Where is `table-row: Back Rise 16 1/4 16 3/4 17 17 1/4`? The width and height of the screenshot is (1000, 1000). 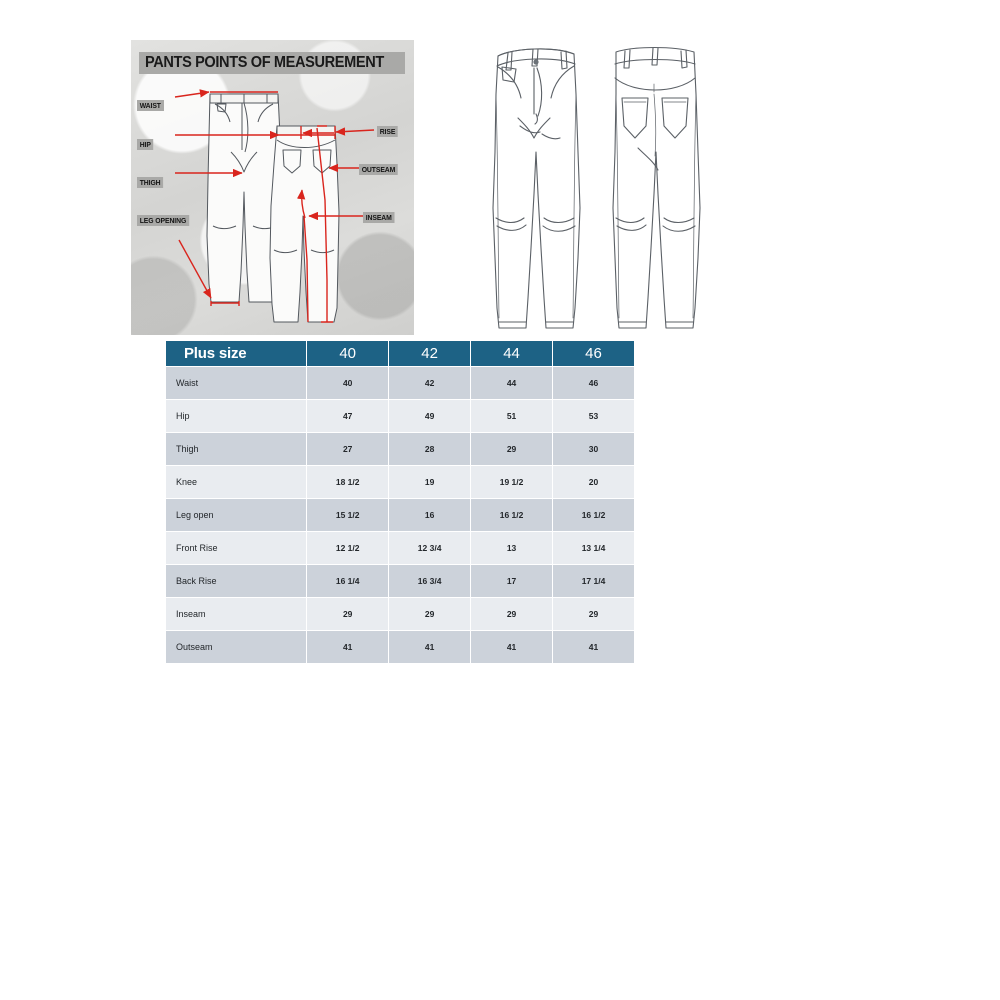
table-row: Back Rise 16 1/4 16 3/4 17 17 1/4 is located at coordinates (400, 581).